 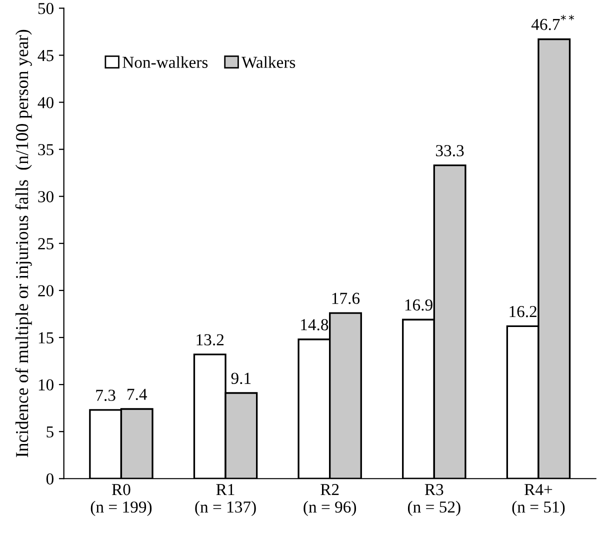 What do you see at coordinates (346, 298) in the screenshot?
I see `data-label: 17.6` at bounding box center [346, 298].